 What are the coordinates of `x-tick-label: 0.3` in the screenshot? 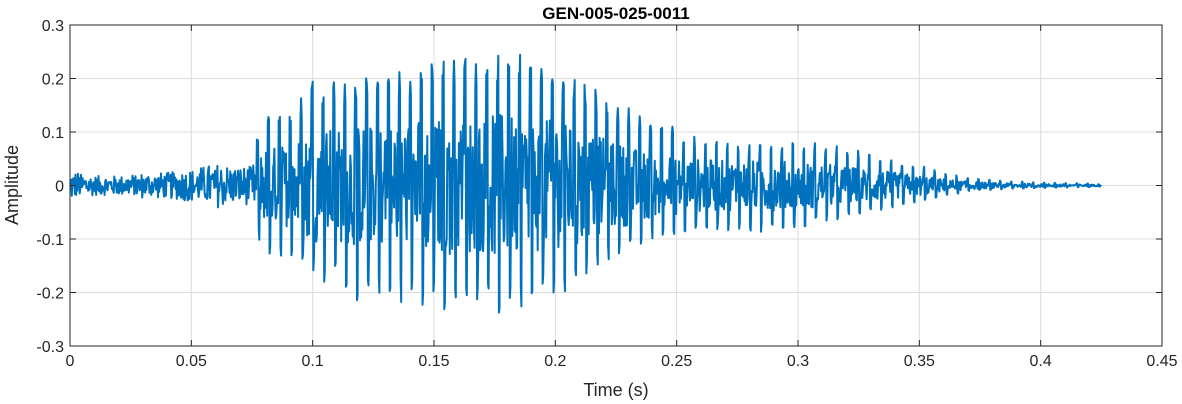 It's located at (798, 361).